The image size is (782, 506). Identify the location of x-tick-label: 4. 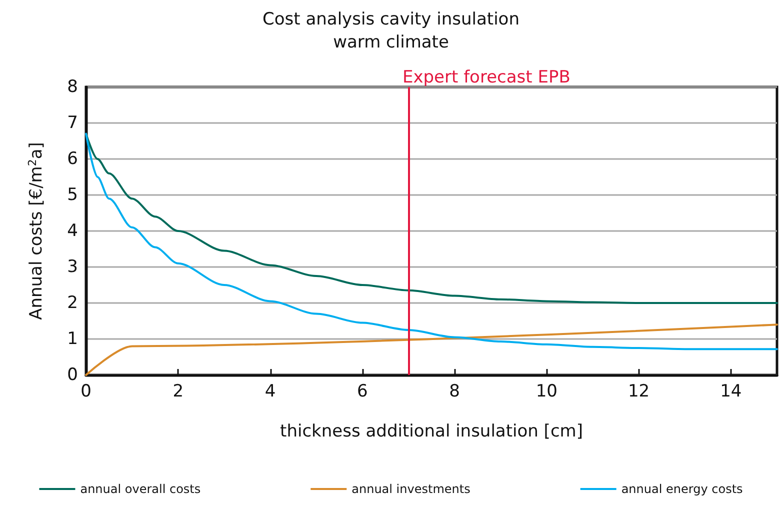
(270, 392).